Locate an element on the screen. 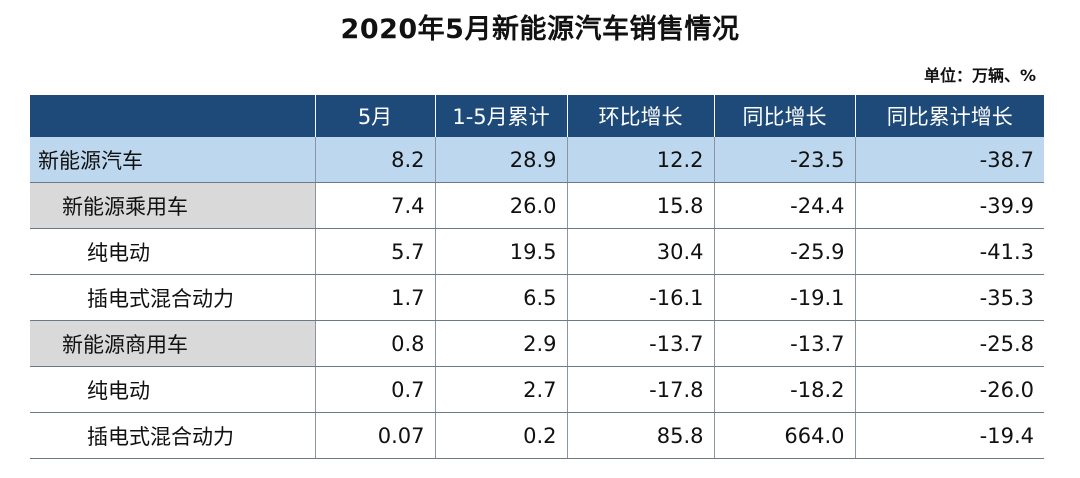 The height and width of the screenshot is (478, 1080). table-cell: -25.9 is located at coordinates (785, 251).